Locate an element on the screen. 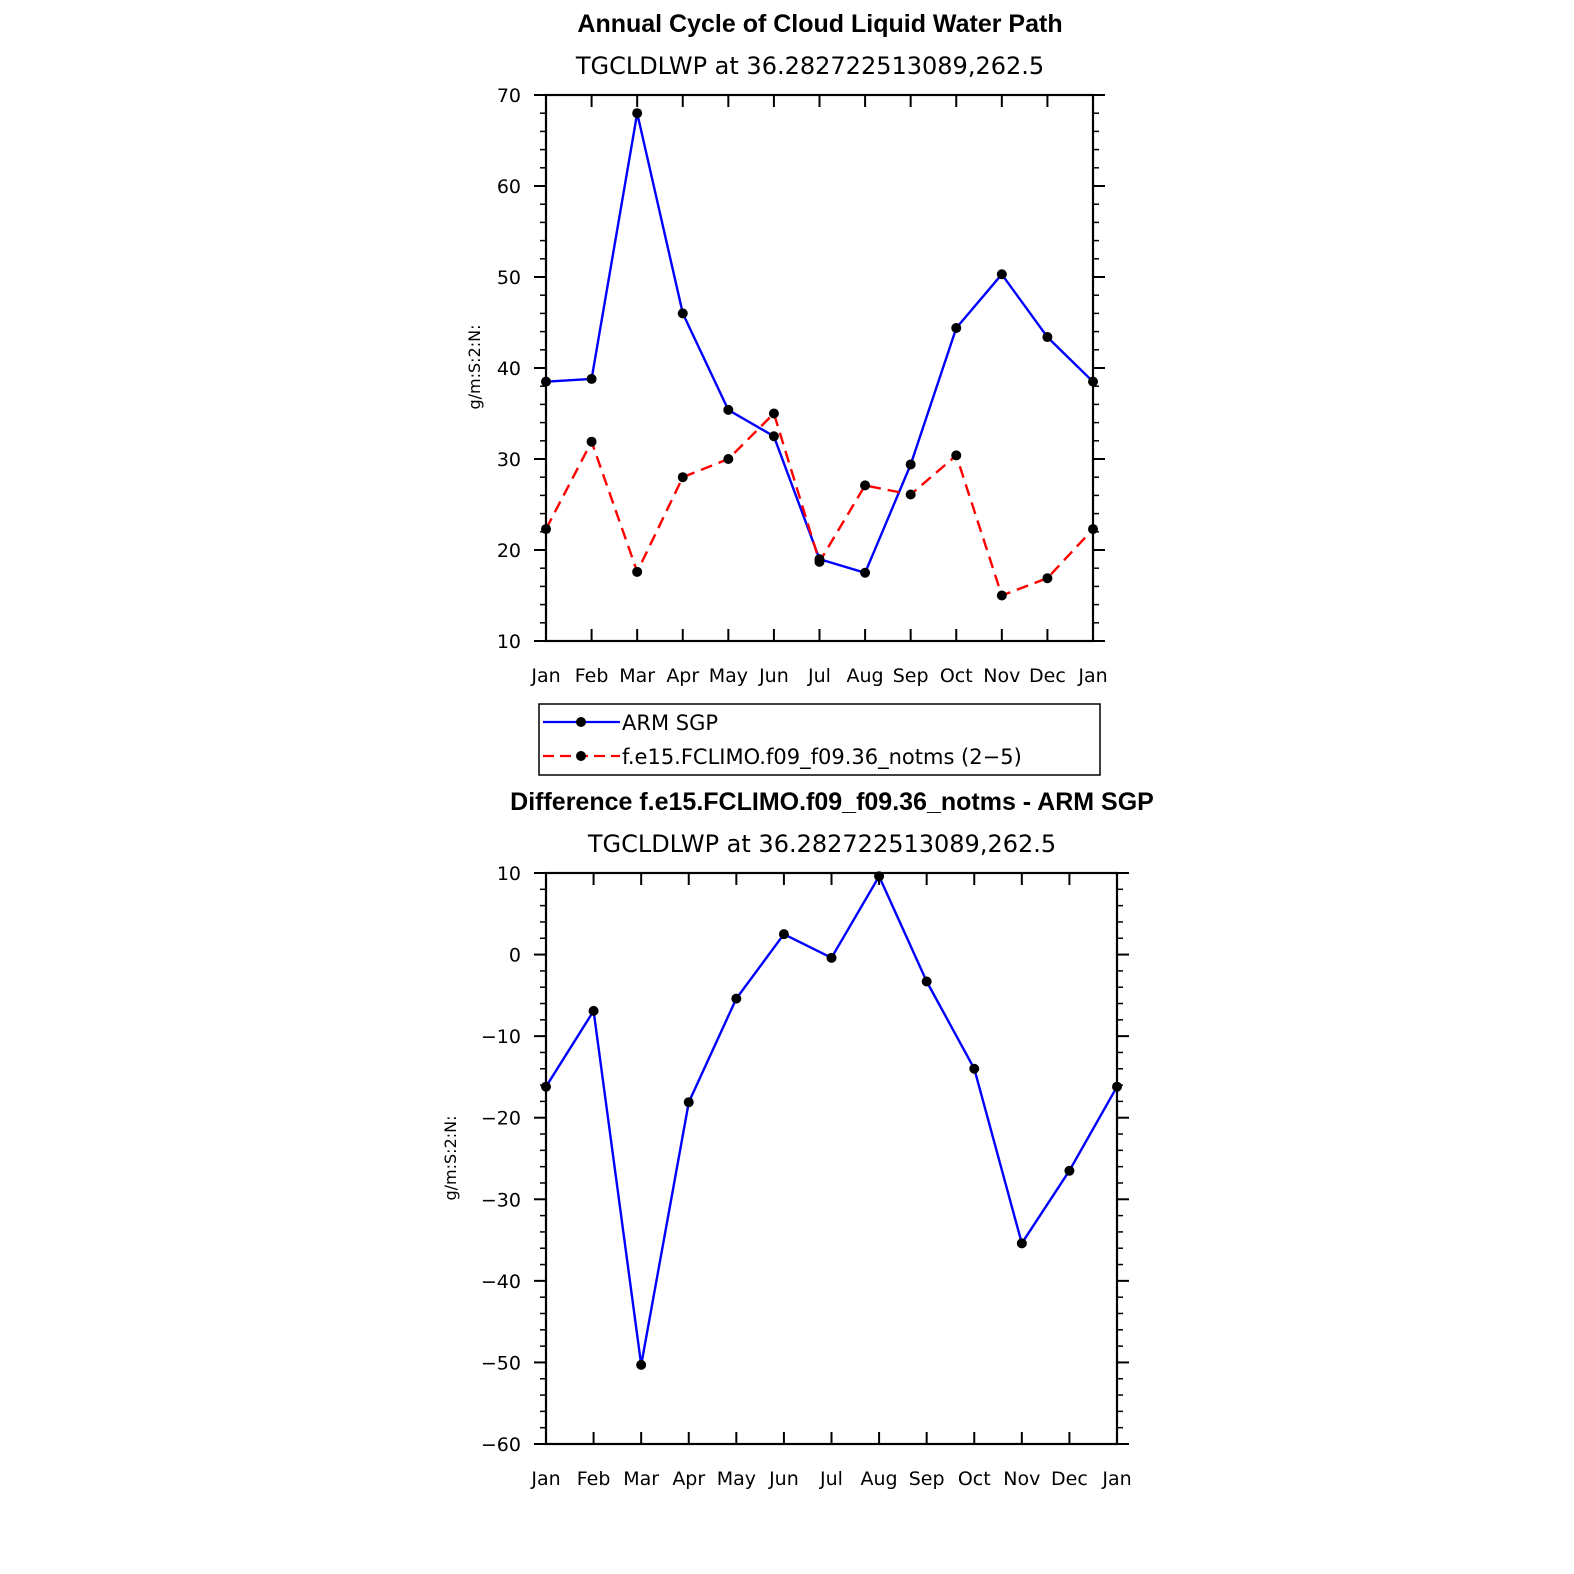 The height and width of the screenshot is (1574, 1574). y-tick-label: −40 is located at coordinates (501, 1282).